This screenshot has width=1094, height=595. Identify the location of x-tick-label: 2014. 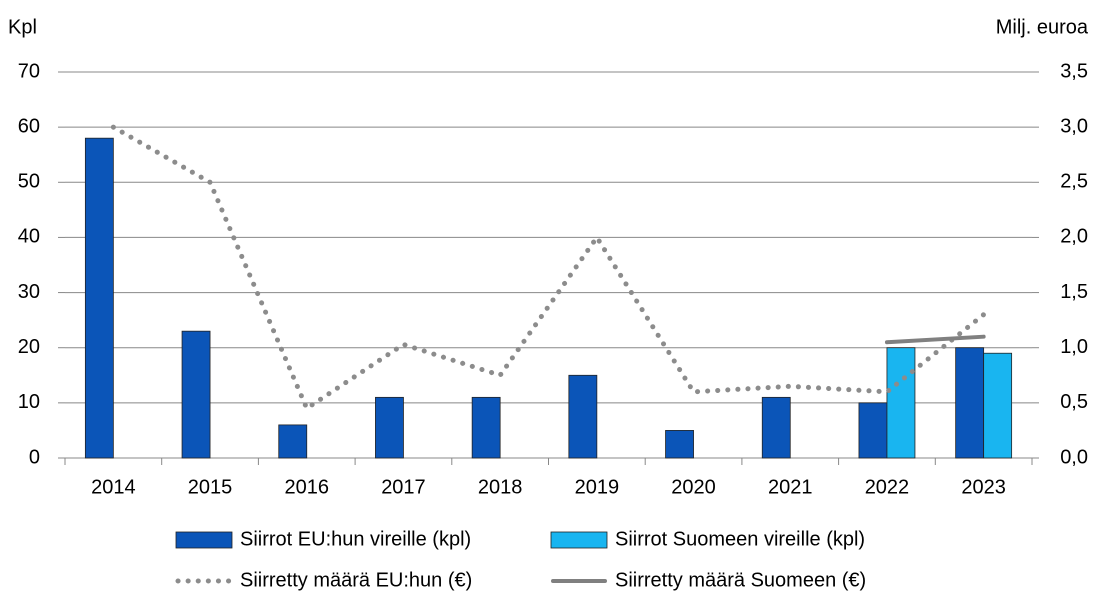
(113, 487).